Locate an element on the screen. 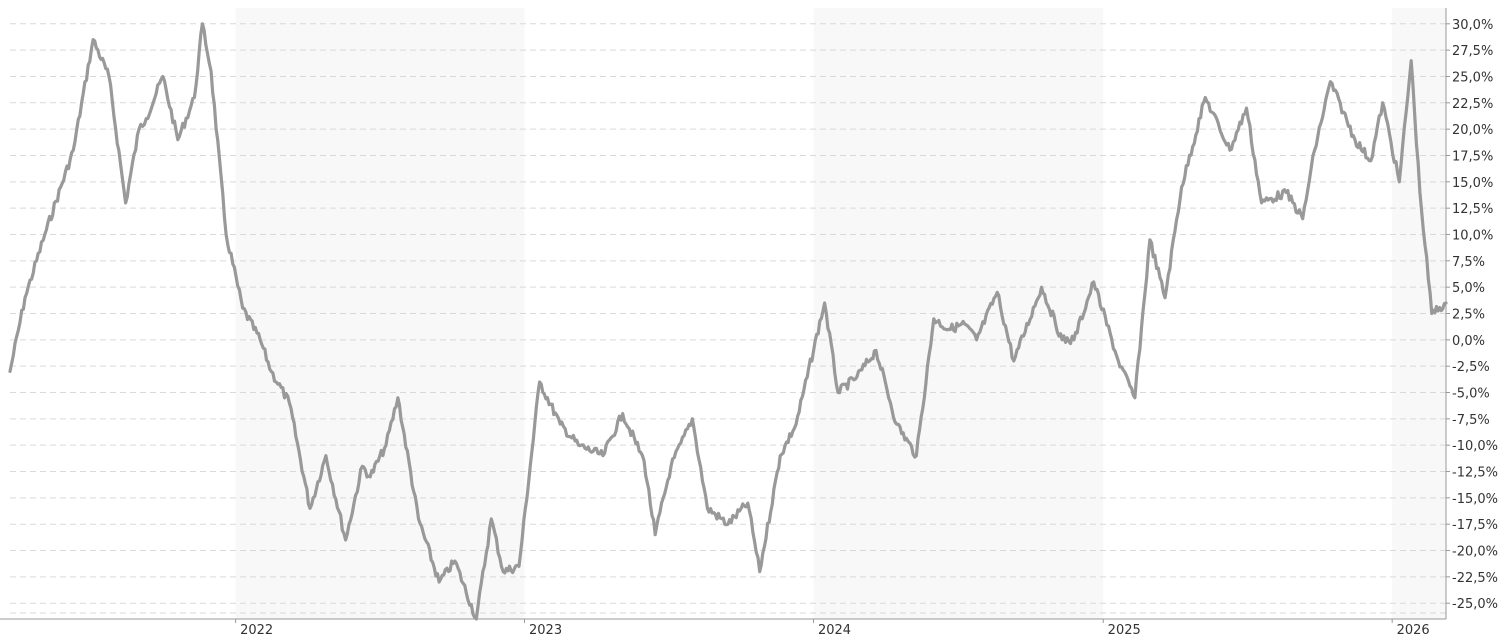 The image size is (1507, 634). y-tick-label: -2,5% is located at coordinates (1471, 367).